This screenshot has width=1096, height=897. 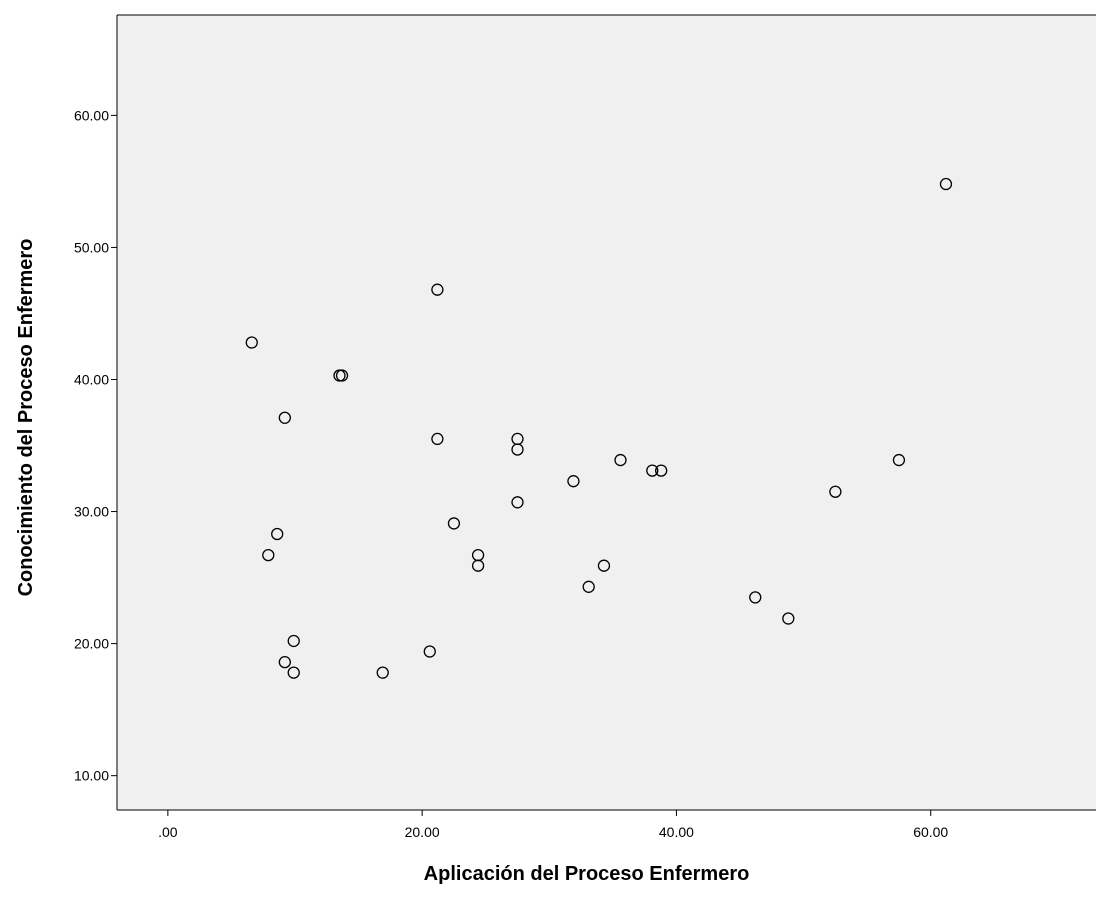 I want to click on x-tick-label: 40.00, so click(x=676, y=832).